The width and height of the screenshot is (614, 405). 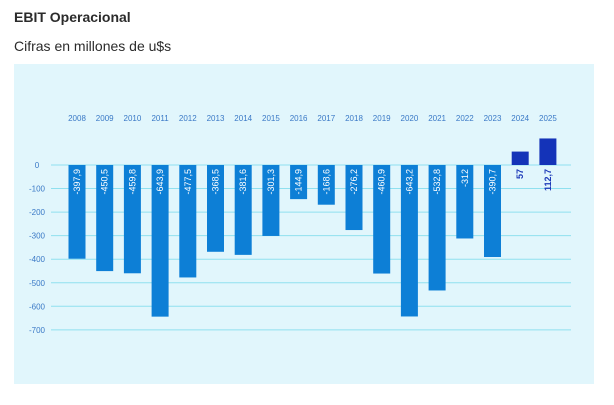 I want to click on data-label: -390,7, so click(x=493, y=182).